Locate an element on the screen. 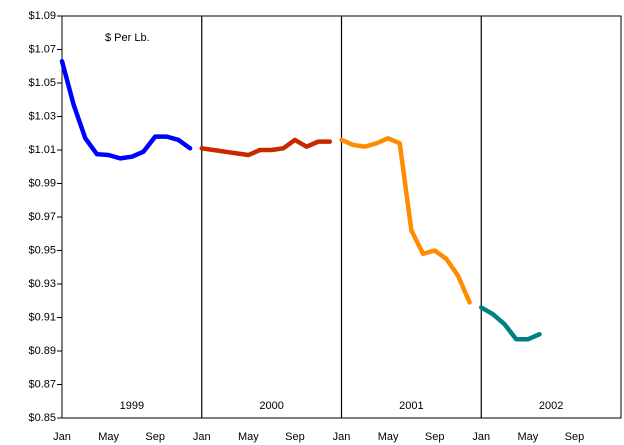 This screenshot has width=624, height=445. y-tick-label: $0.95 is located at coordinates (42, 250).